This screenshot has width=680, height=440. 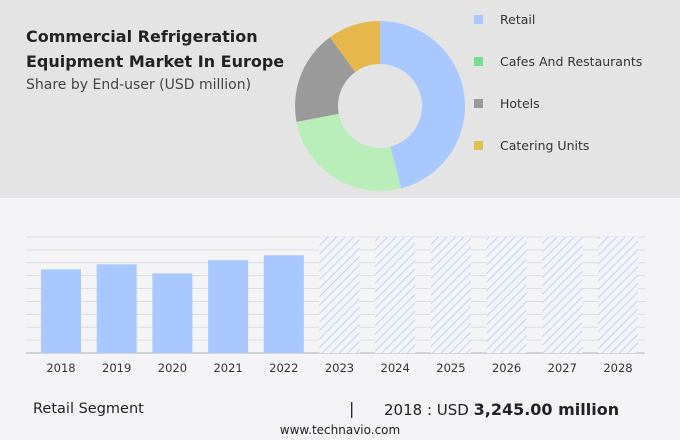 What do you see at coordinates (618, 295) in the screenshot?
I see `forecast-bar-2028` at bounding box center [618, 295].